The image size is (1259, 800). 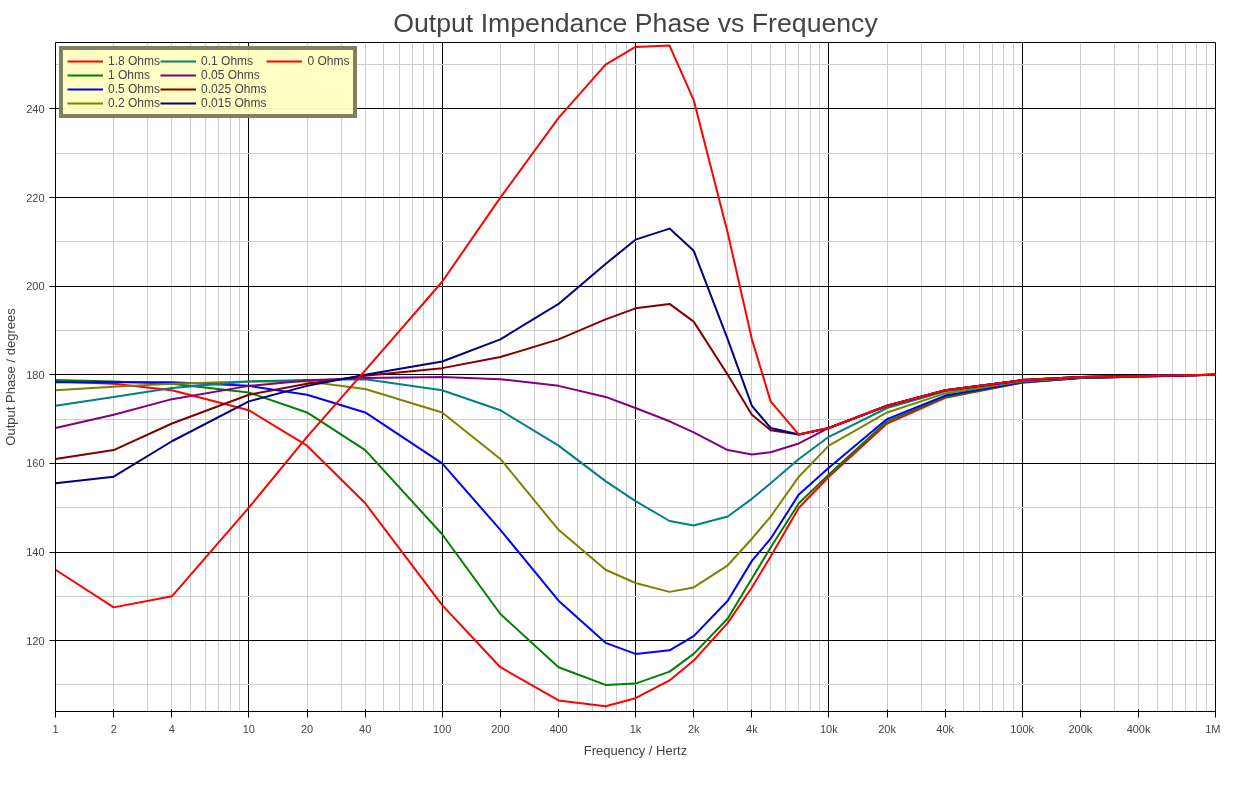 I want to click on x-tick-label: 20k, so click(x=887, y=728).